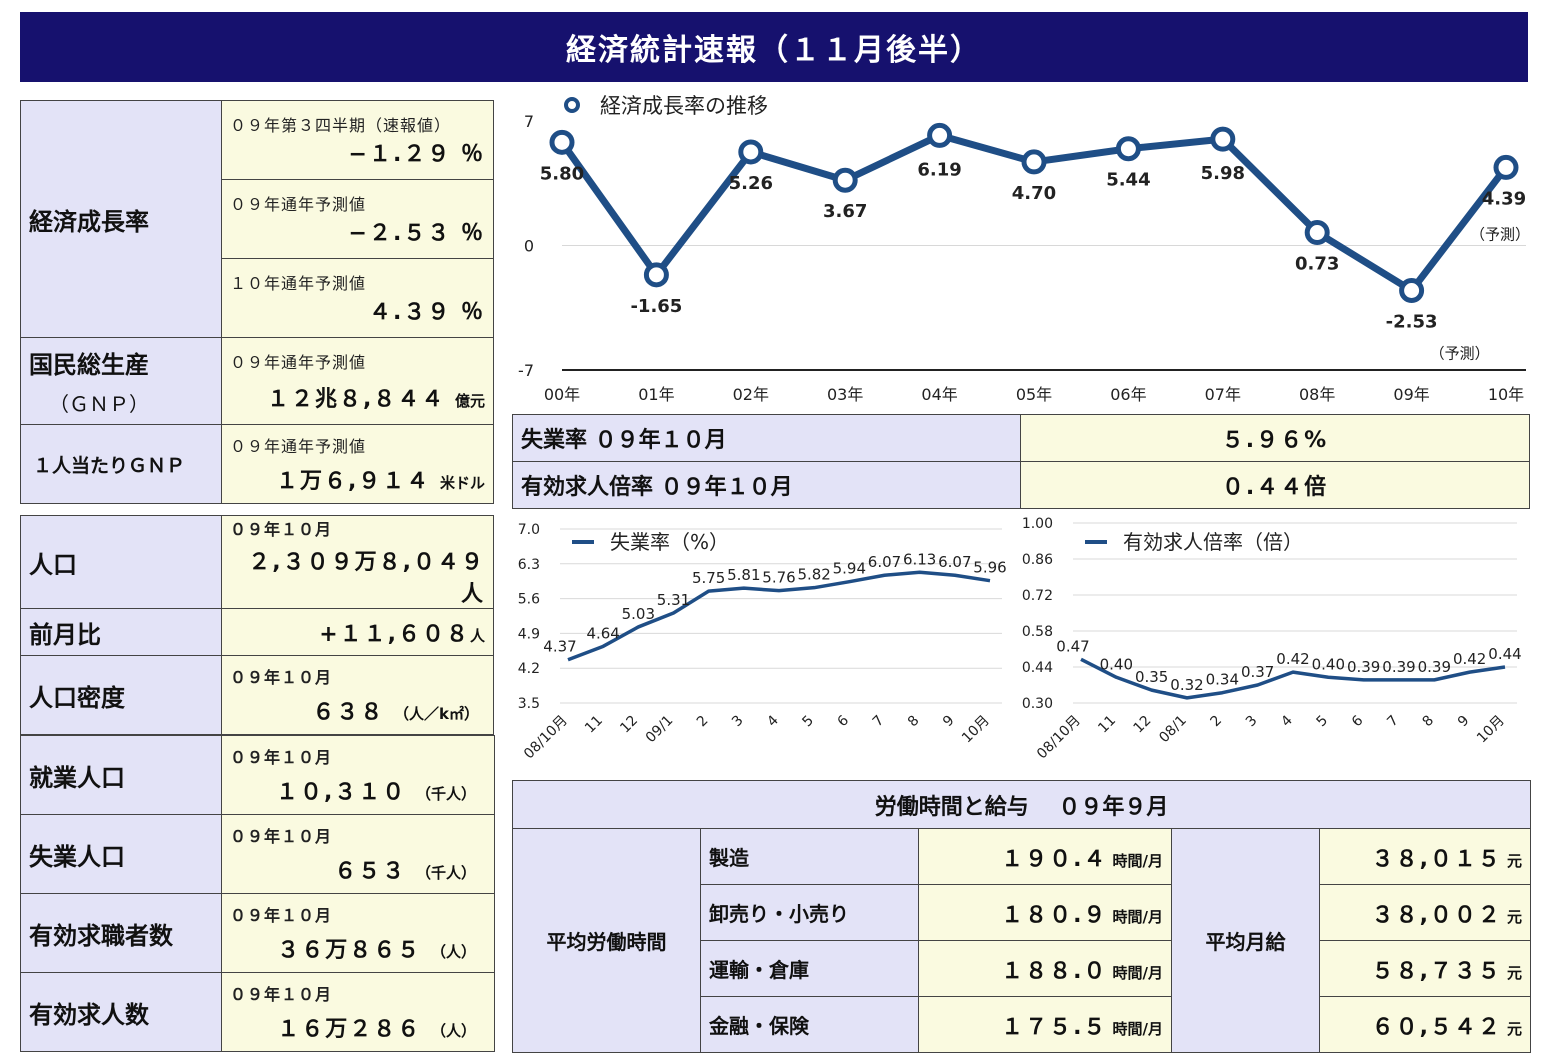  What do you see at coordinates (1500, 234) in the screenshot?
I see `annotation-forecast: （予測）` at bounding box center [1500, 234].